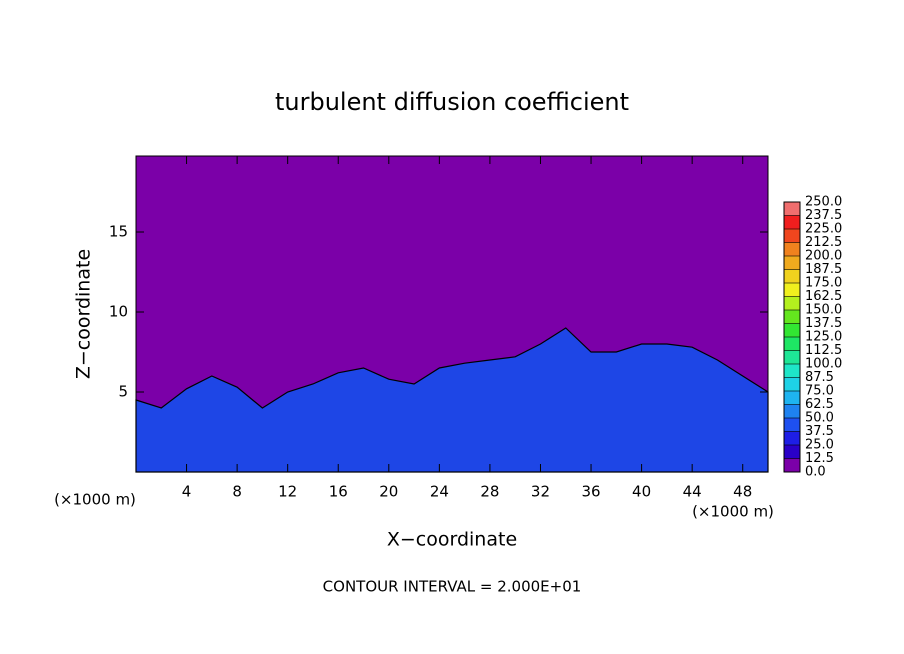  Describe the element at coordinates (819, 418) in the screenshot. I see `colorbar-label: 50.0` at that location.